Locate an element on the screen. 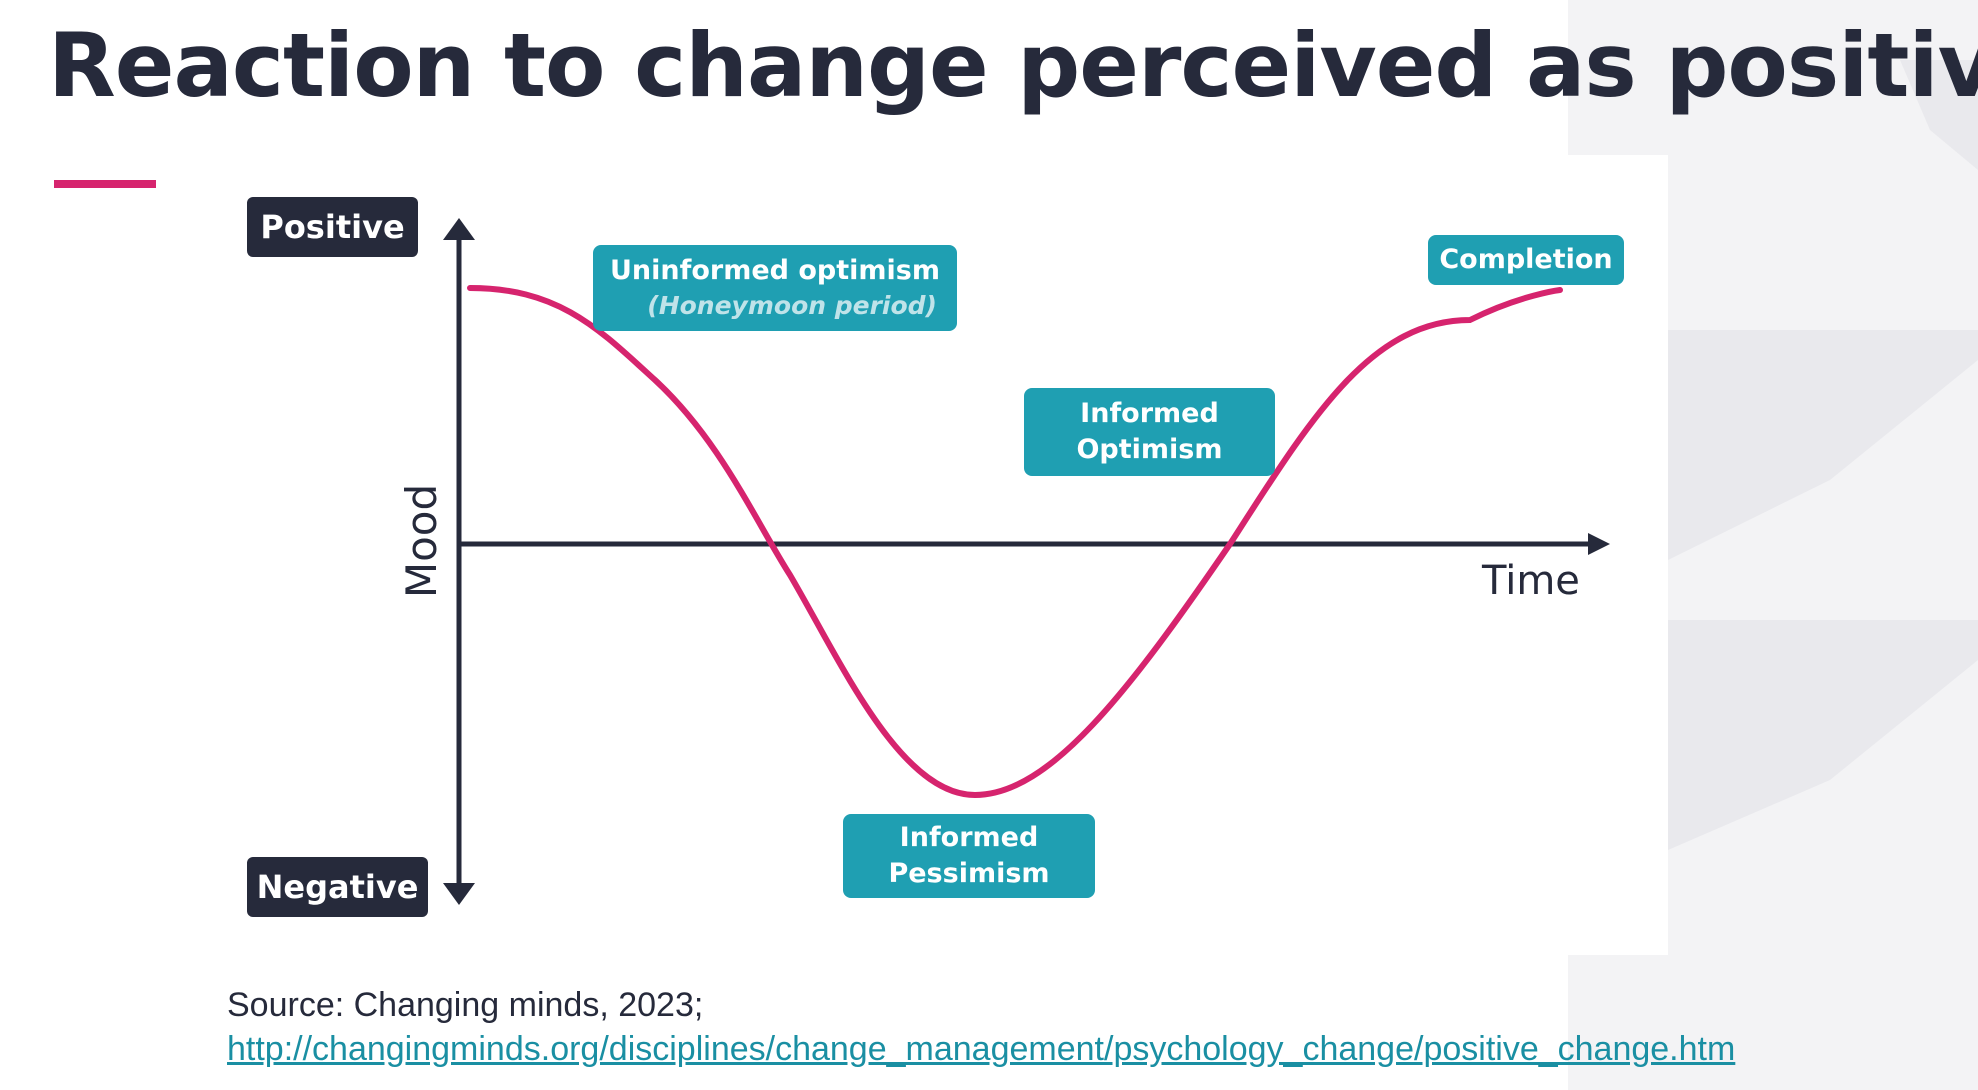 Image resolution: width=1978 pixels, height=1090 pixels. stage-title-line2: Pessimism is located at coordinates (969, 873).